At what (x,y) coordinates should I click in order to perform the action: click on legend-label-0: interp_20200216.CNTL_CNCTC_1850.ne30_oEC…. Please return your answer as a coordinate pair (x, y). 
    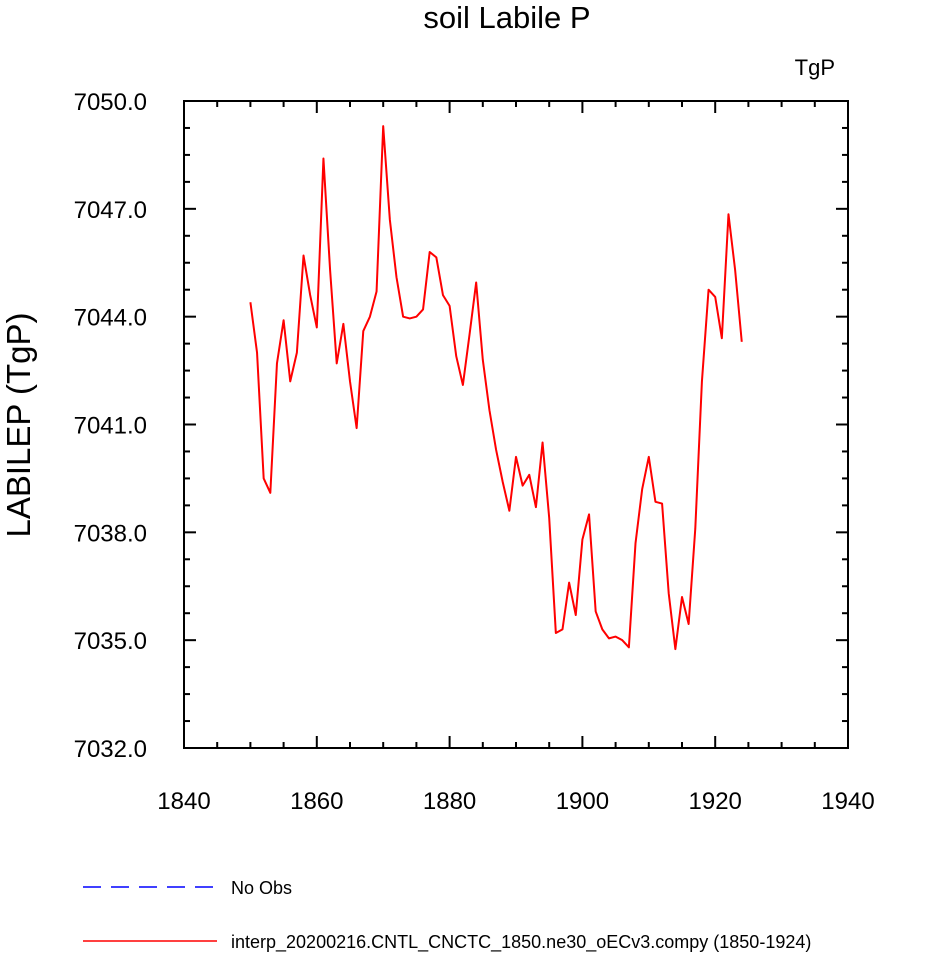
    Looking at the image, I should click on (521, 942).